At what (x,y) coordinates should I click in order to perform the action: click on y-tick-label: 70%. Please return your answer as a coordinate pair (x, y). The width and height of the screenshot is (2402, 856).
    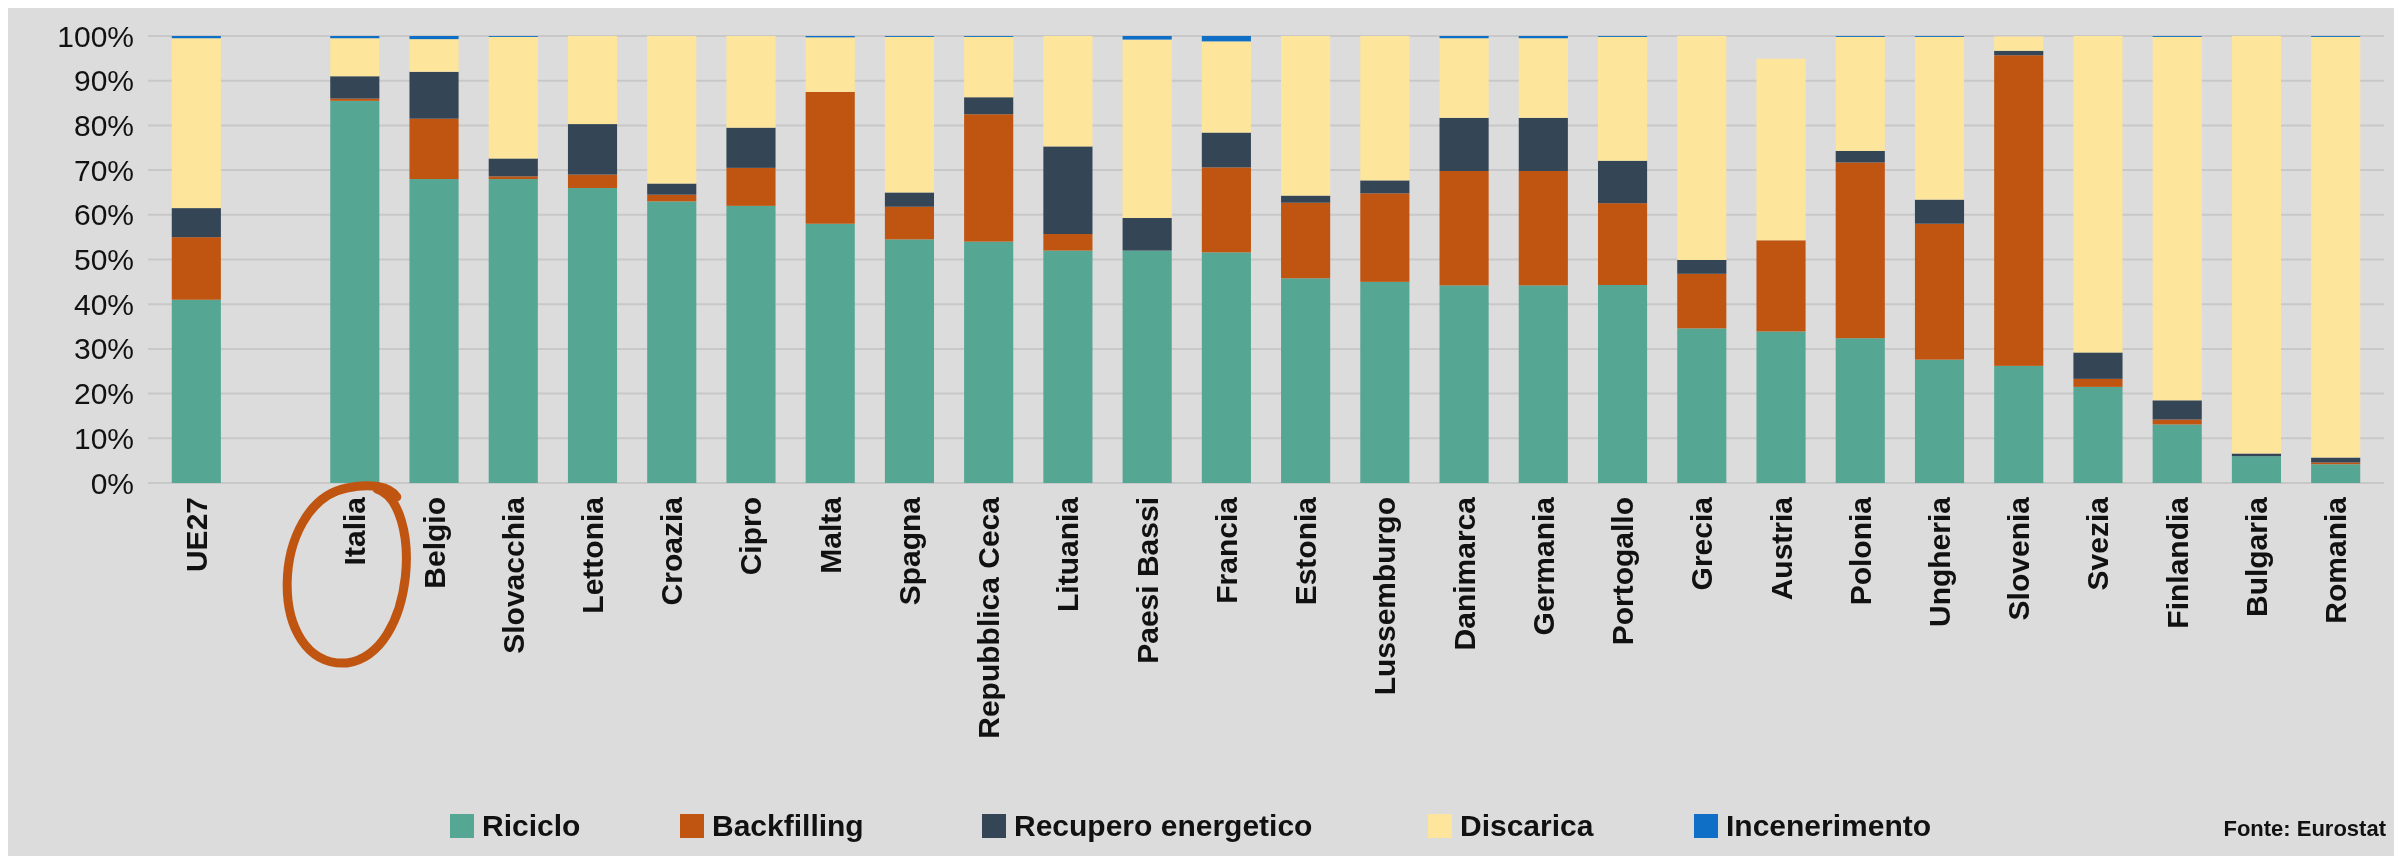
    Looking at the image, I should click on (103, 170).